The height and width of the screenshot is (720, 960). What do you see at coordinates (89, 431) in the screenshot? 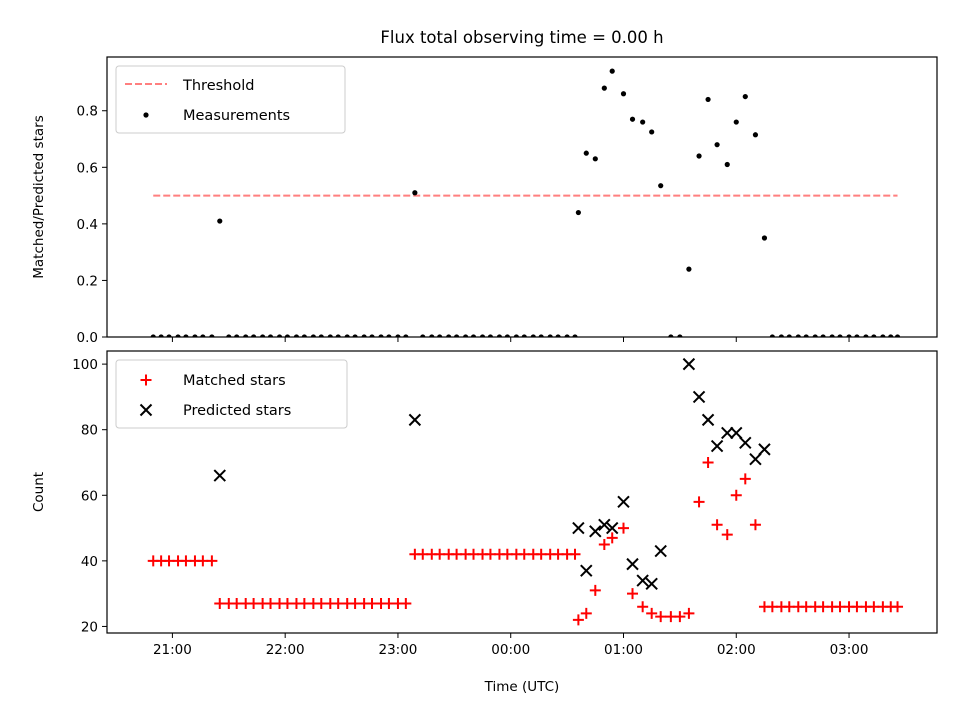
I see `count-y-tick-label: 80` at bounding box center [89, 431].